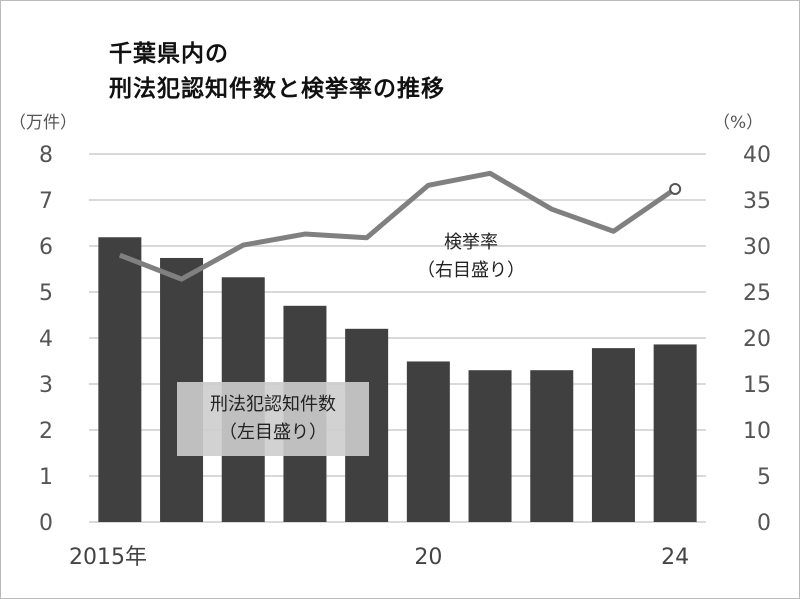  Describe the element at coordinates (471, 270) in the screenshot. I see `line-series-label-2: （右目盛り）` at that location.